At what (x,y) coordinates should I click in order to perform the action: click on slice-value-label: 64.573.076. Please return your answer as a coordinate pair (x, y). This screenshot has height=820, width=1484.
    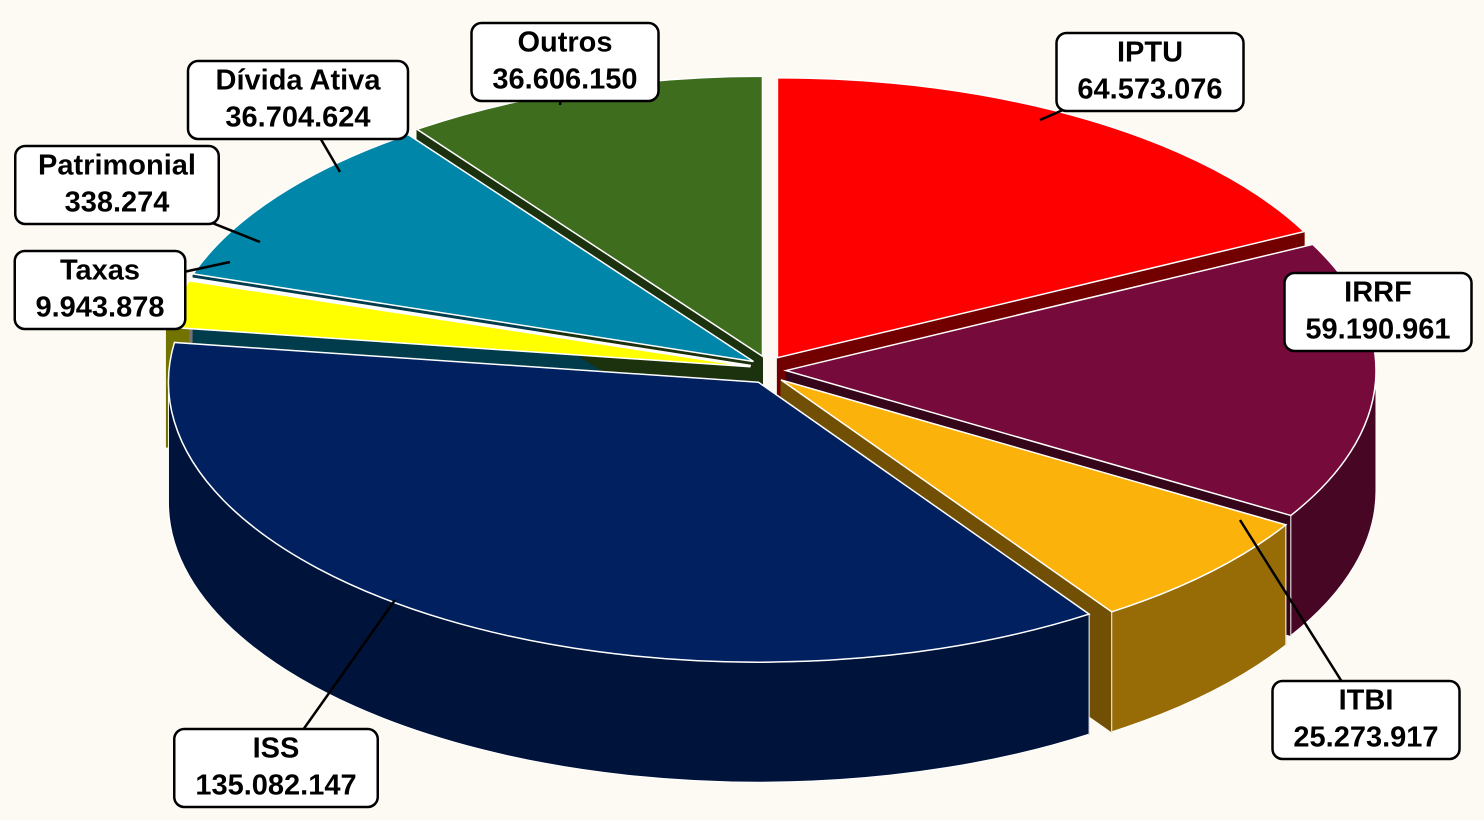
    Looking at the image, I should click on (1149, 90).